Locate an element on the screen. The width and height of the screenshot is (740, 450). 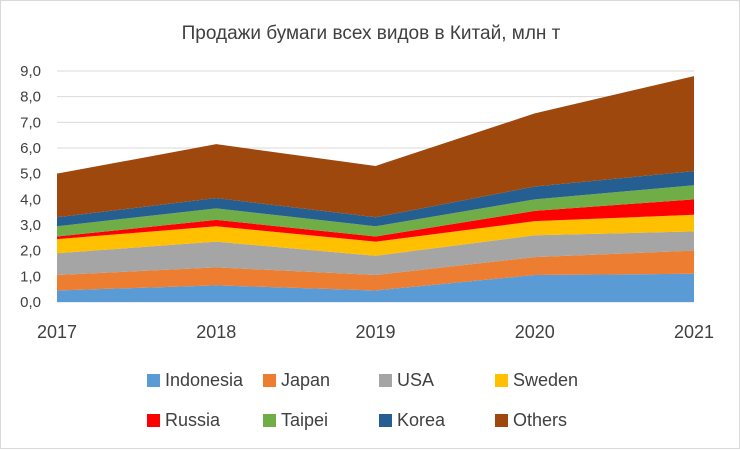
legend-item-japan: Japan is located at coordinates (296, 380).